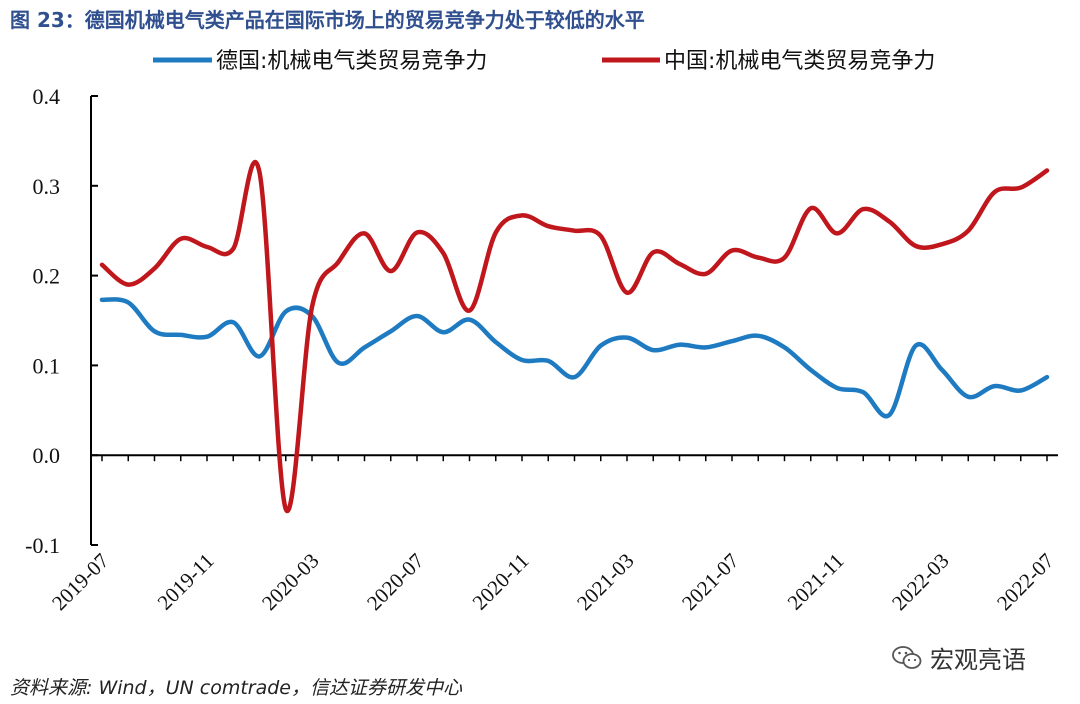  Describe the element at coordinates (501, 582) in the screenshot. I see `x-tick-label: 2020-11` at that location.